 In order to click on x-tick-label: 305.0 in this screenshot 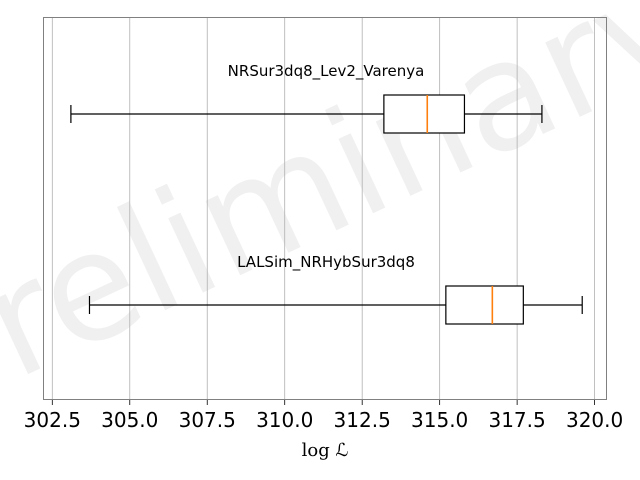, I will do `click(129, 420)`.